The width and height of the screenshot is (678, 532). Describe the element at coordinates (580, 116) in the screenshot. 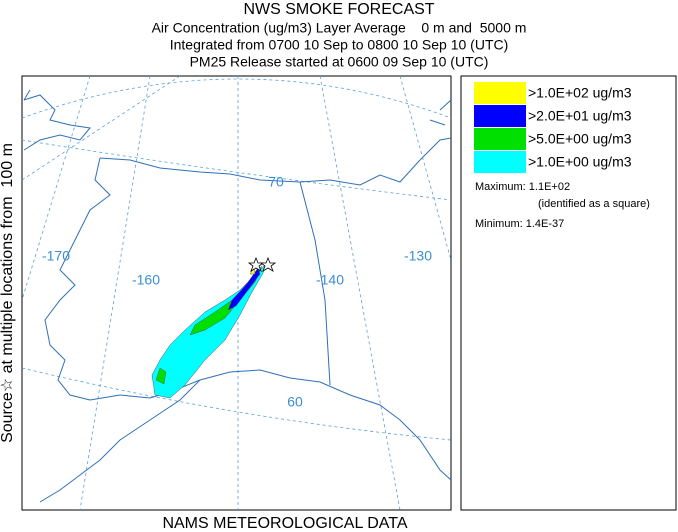

I see `legend-label: >2.0E+01 ug/m3` at that location.